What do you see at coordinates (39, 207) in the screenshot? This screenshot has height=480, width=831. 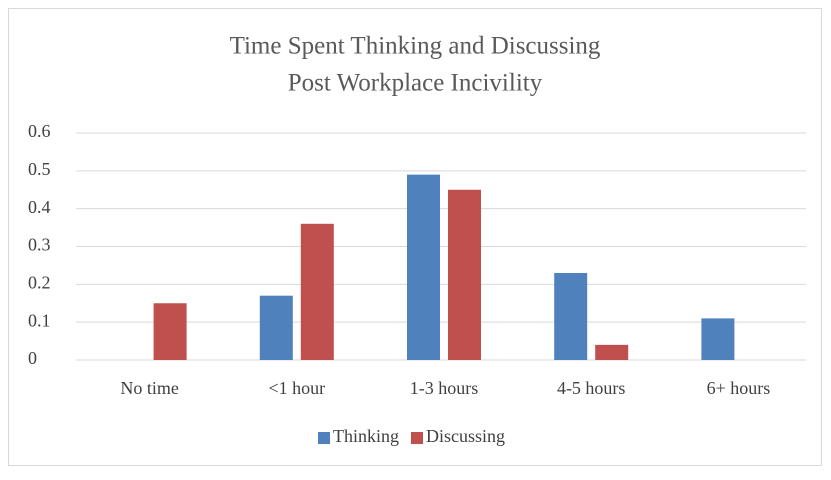 I see `y-tick-label: 0.4` at bounding box center [39, 207].